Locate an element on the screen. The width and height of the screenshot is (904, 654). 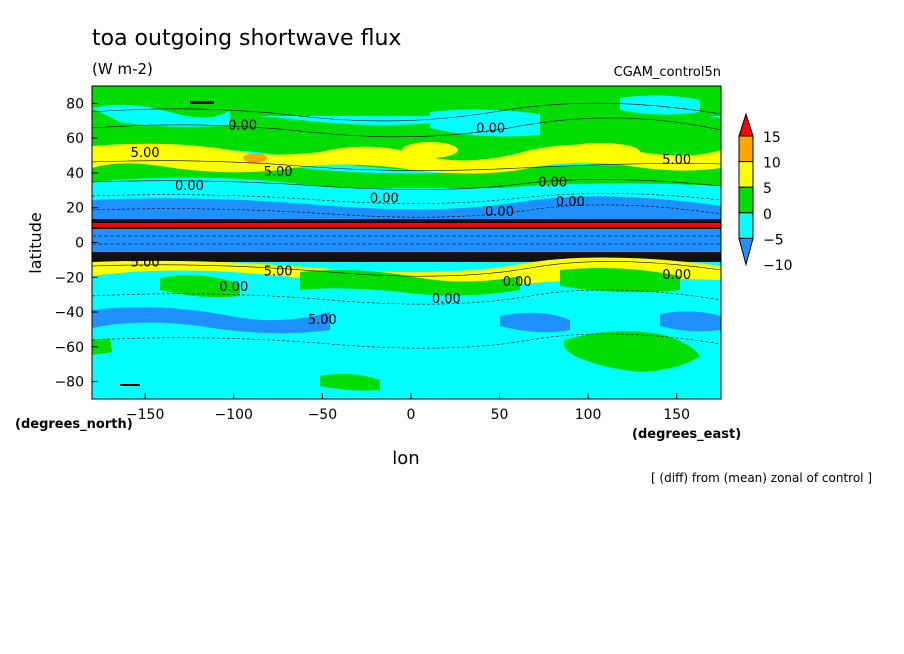
patch-orange is located at coordinates (255, 158).